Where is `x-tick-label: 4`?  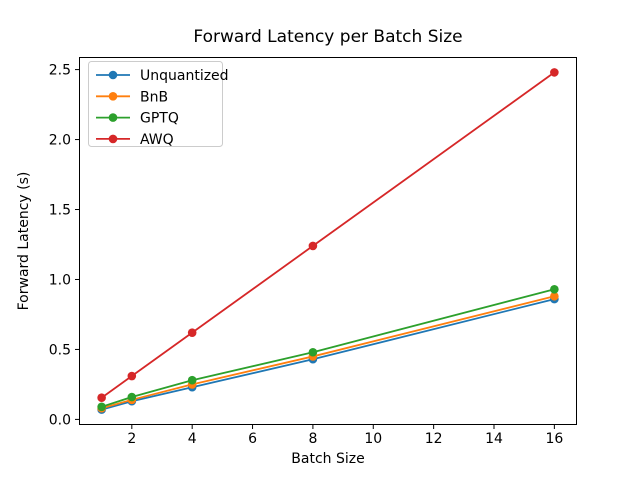 x-tick-label: 4 is located at coordinates (192, 439).